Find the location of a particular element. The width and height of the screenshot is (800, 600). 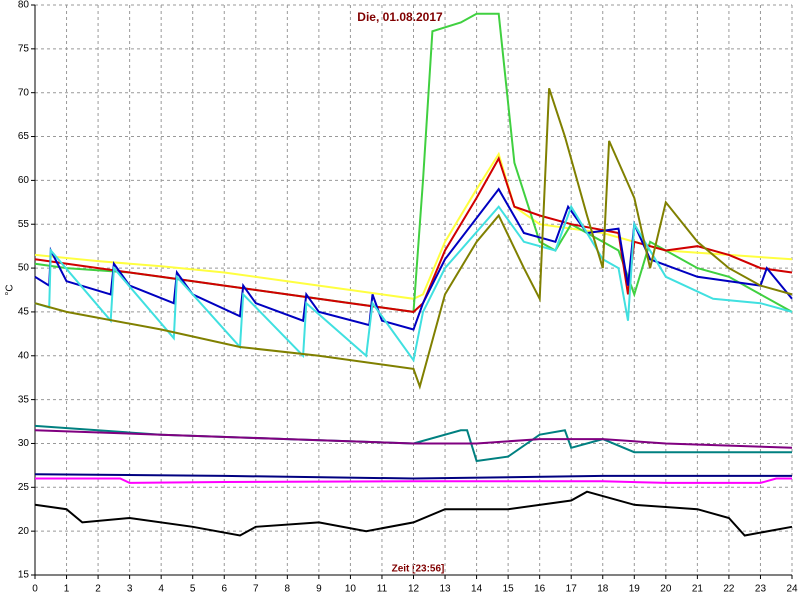

x-tick-label: 16 is located at coordinates (540, 589).